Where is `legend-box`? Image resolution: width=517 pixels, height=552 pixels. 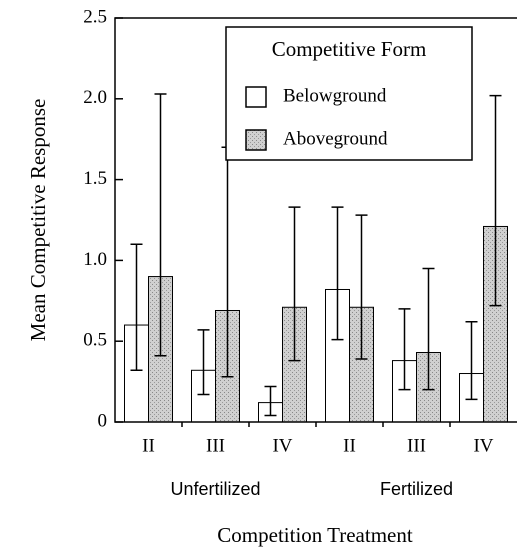
legend-box is located at coordinates (349, 93).